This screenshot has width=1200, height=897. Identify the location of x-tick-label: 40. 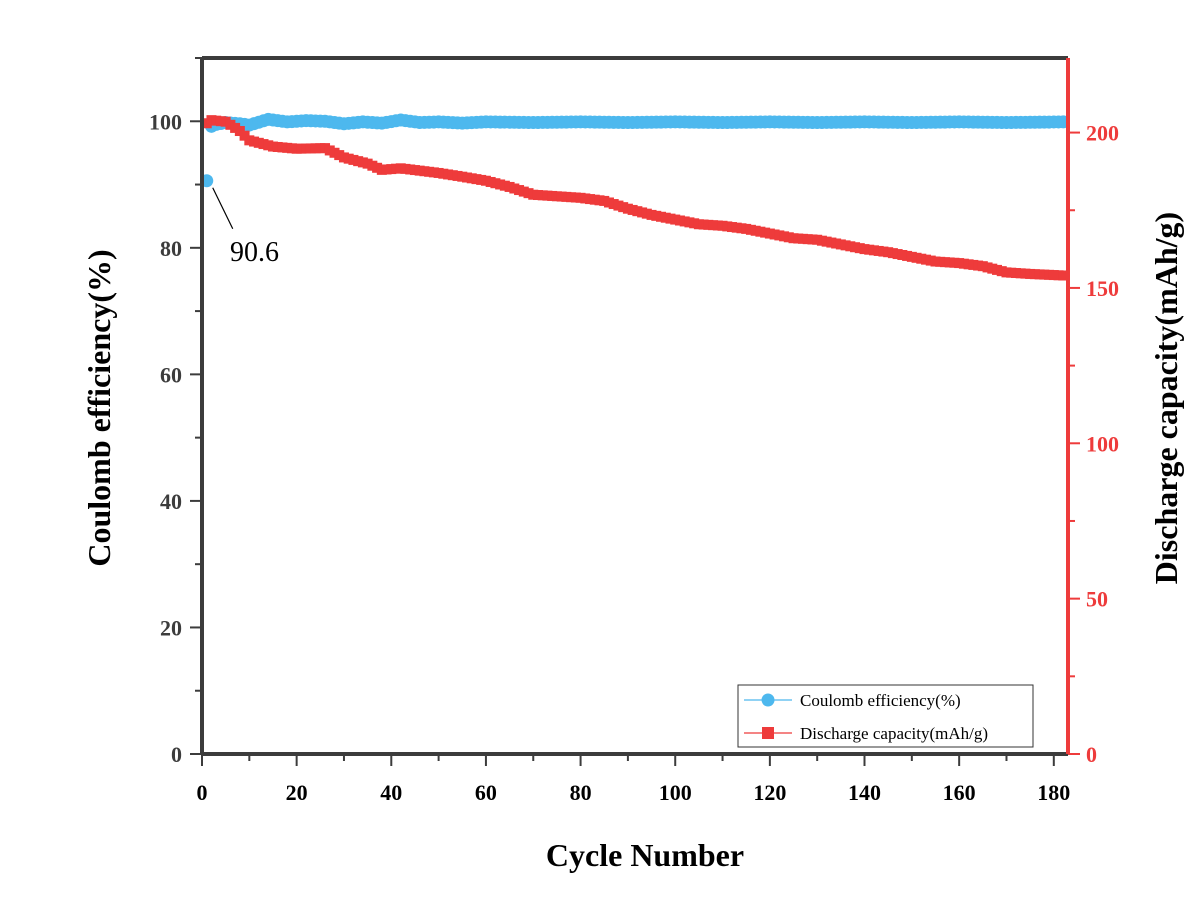
(391, 792).